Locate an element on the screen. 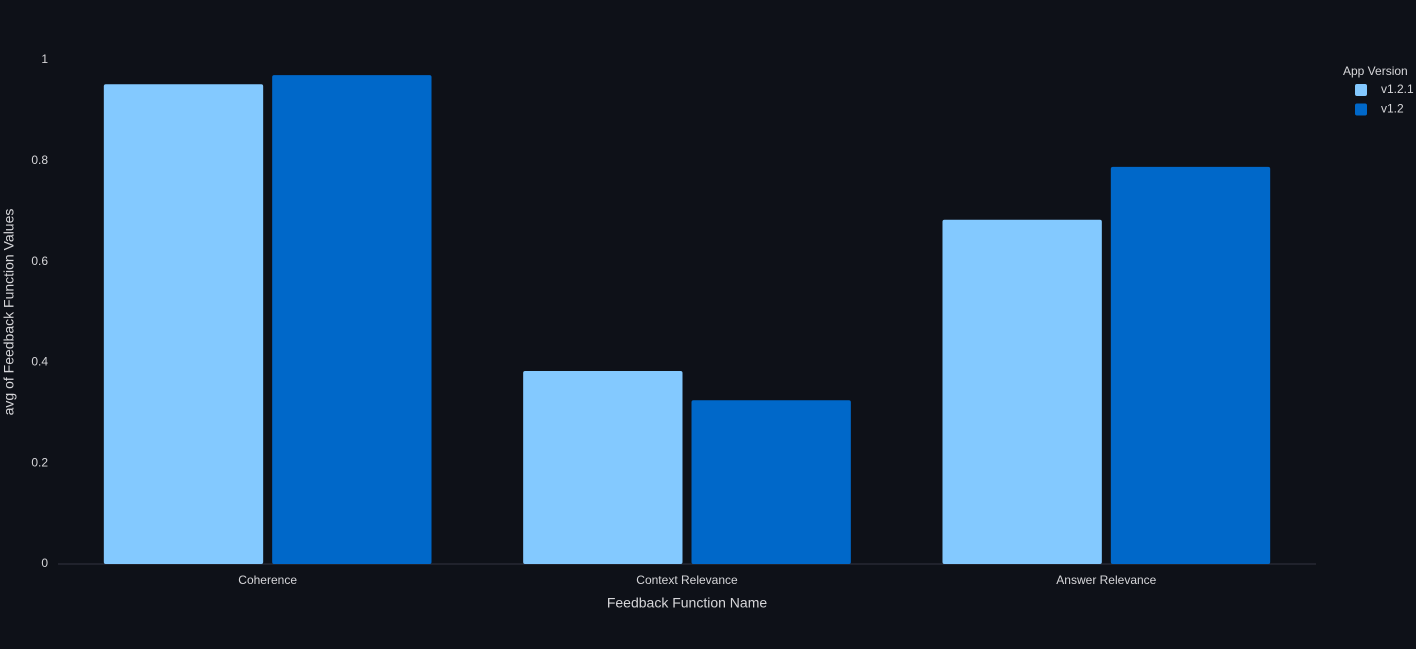 The height and width of the screenshot is (649, 1416). y-tick-label: 0 is located at coordinates (44, 563).